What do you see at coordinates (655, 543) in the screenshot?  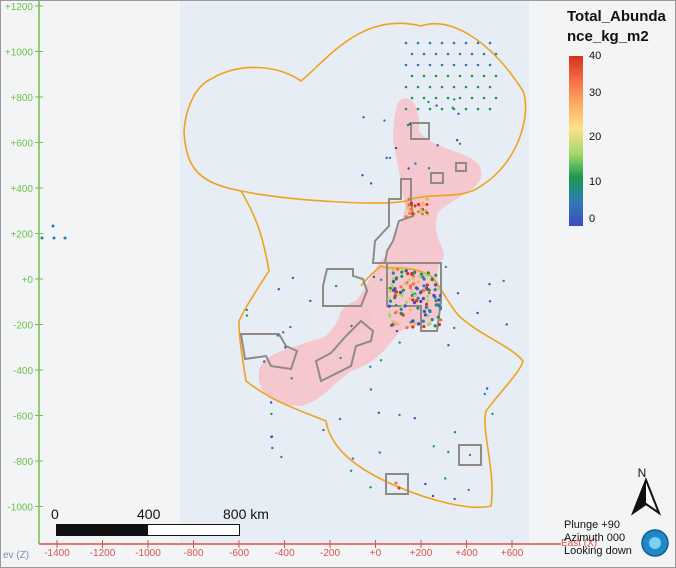 I see `view-orientation-button` at bounding box center [655, 543].